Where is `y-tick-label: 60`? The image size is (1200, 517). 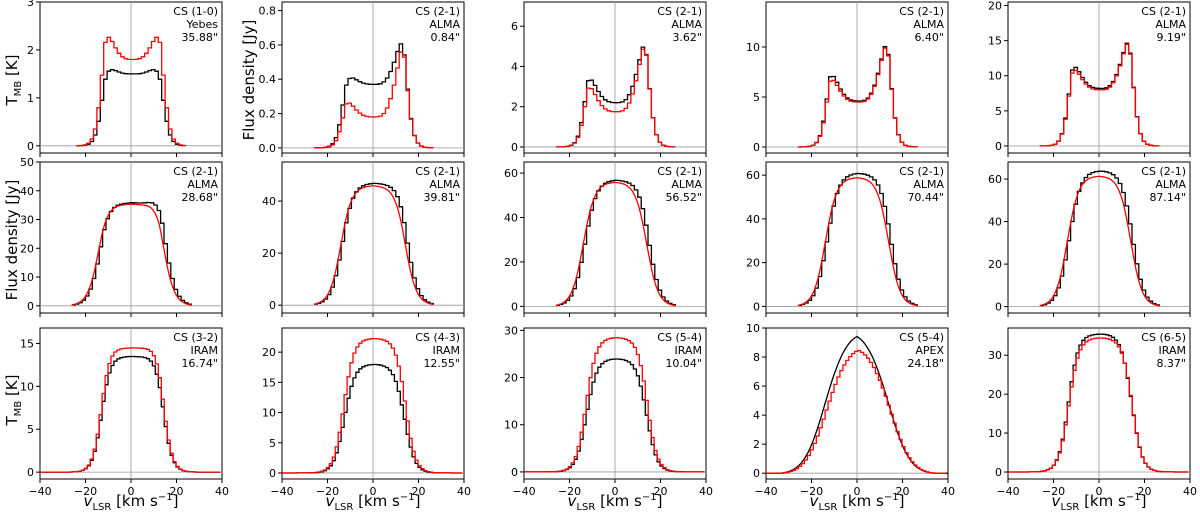 y-tick-label: 60 is located at coordinates (511, 173).